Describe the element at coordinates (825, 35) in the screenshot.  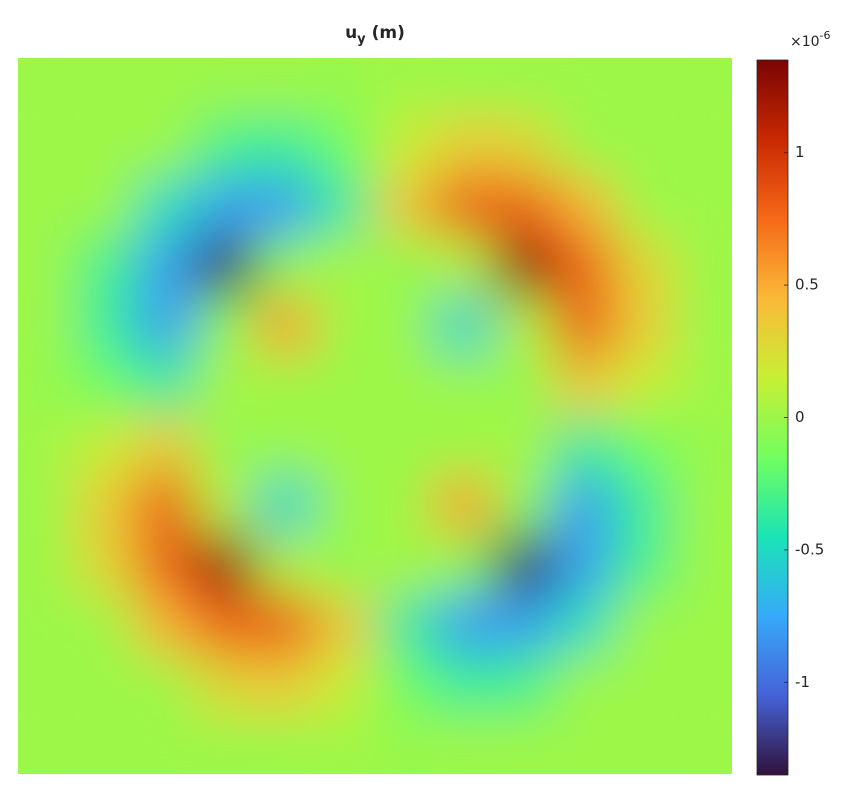
I see `multiplier-exponent: -6` at that location.